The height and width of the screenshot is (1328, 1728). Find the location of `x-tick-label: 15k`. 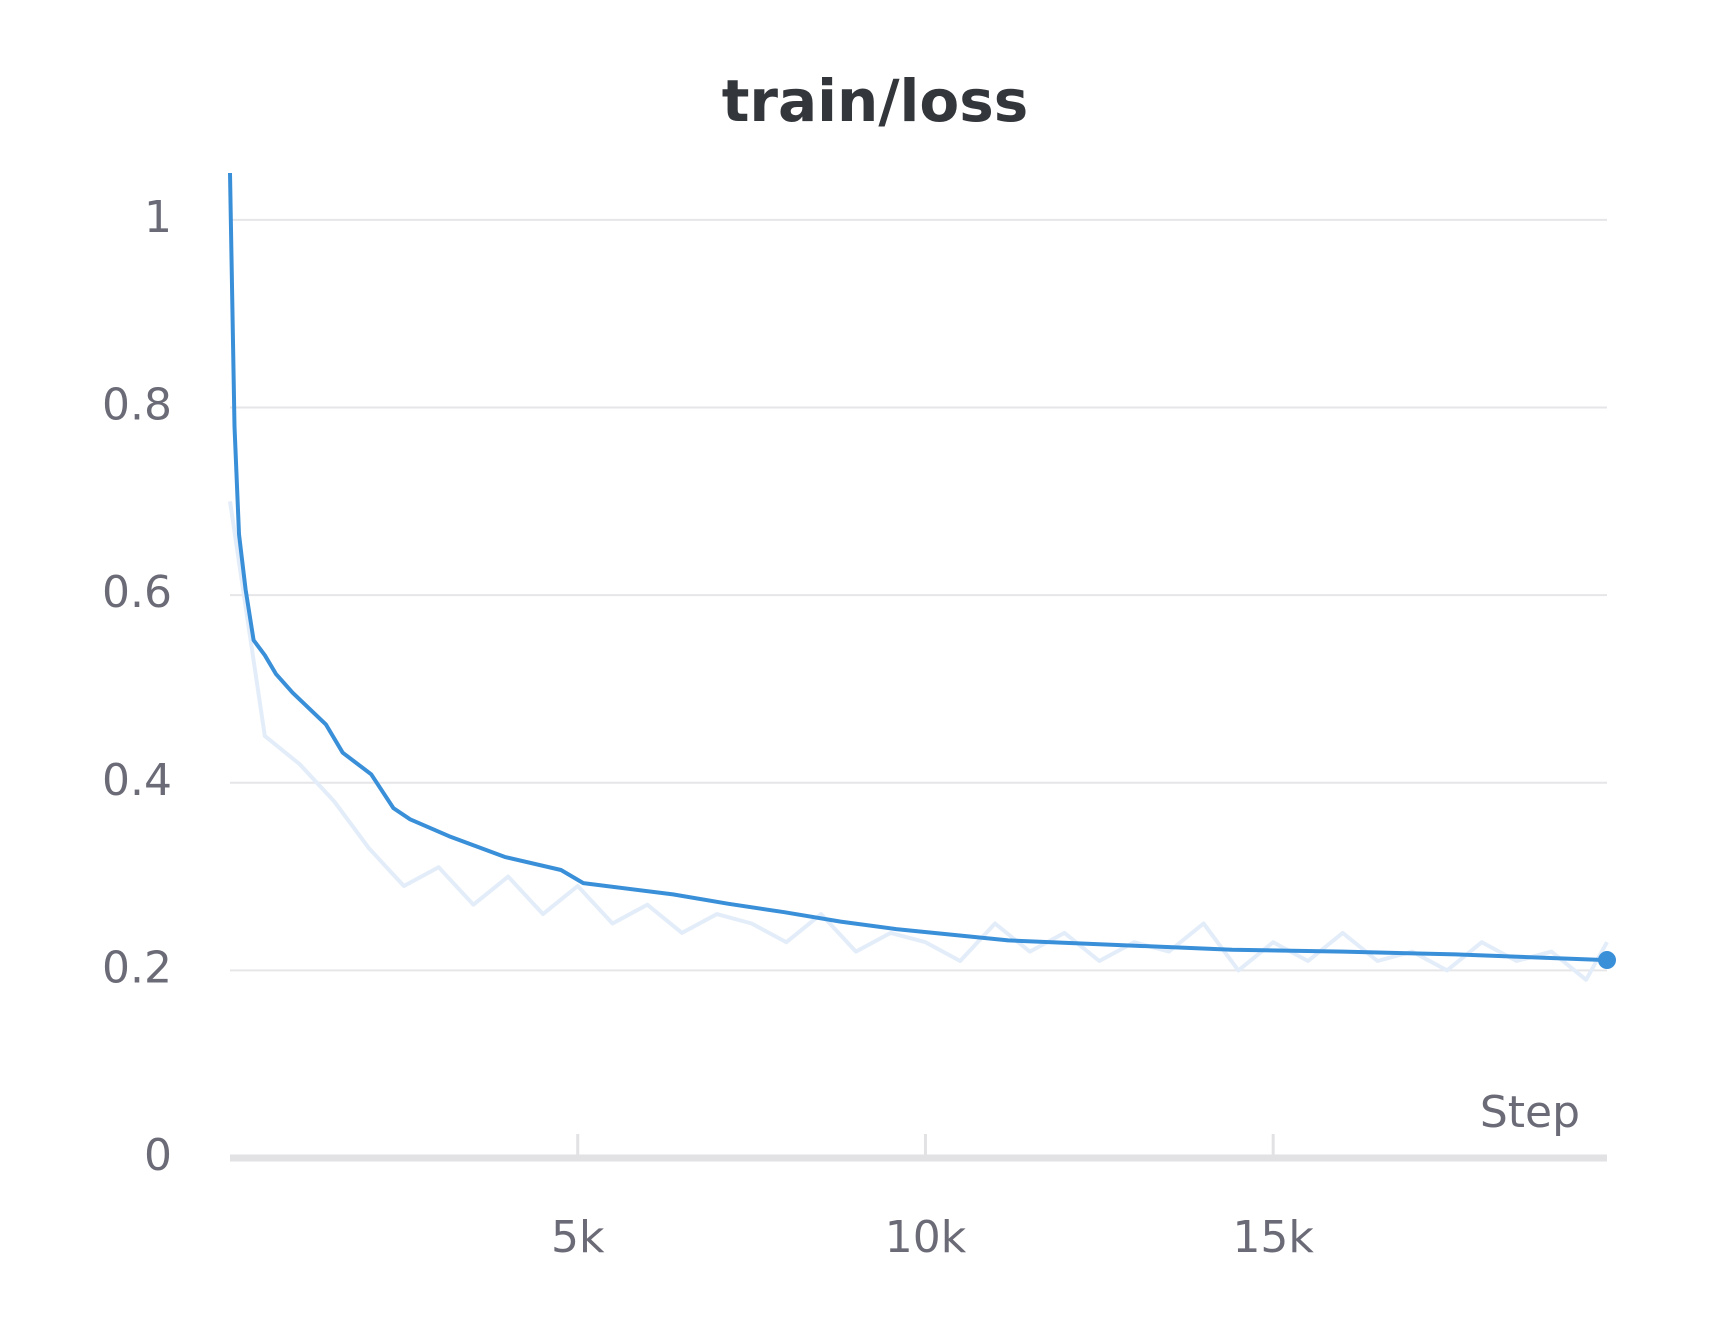

x-tick-label: 15k is located at coordinates (1273, 1237).